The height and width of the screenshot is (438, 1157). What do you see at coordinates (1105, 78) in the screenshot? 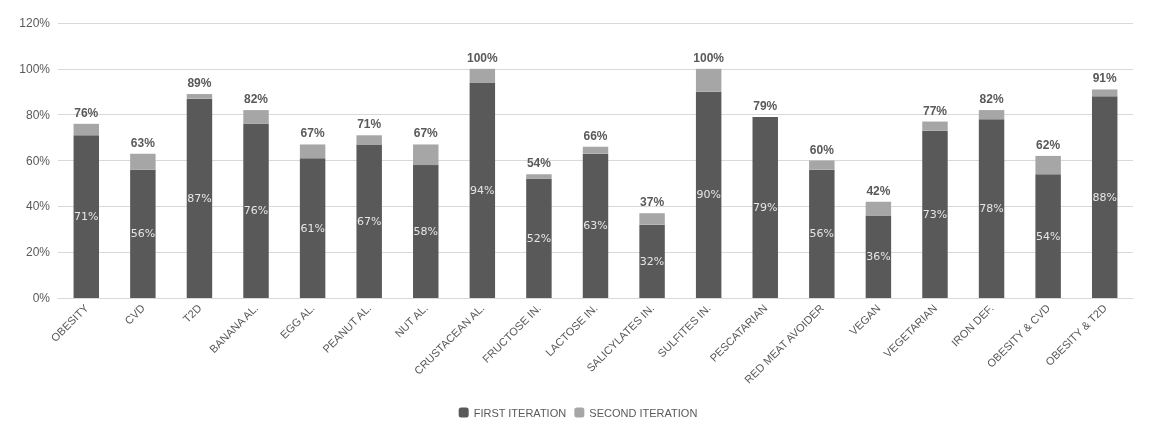
I see `total-label: 91%` at bounding box center [1105, 78].